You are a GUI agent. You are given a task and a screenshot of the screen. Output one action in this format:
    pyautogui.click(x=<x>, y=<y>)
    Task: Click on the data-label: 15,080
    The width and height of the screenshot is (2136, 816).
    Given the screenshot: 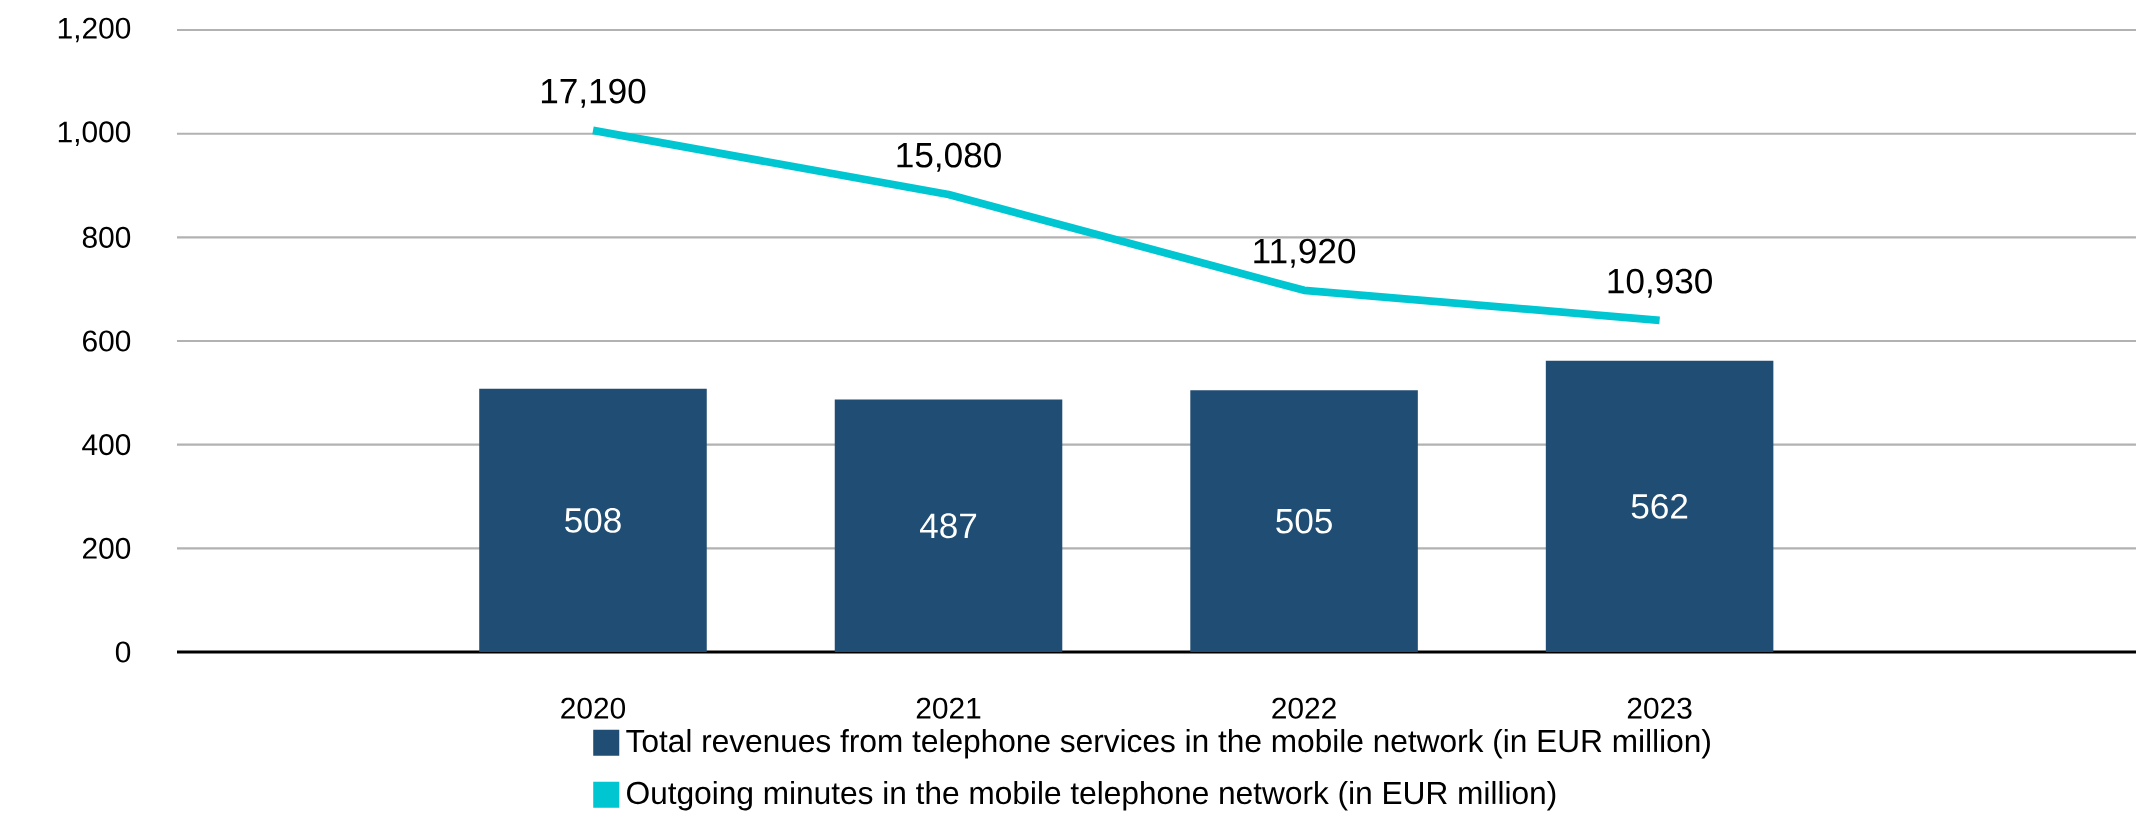 What is the action you would take?
    pyautogui.click(x=949, y=157)
    